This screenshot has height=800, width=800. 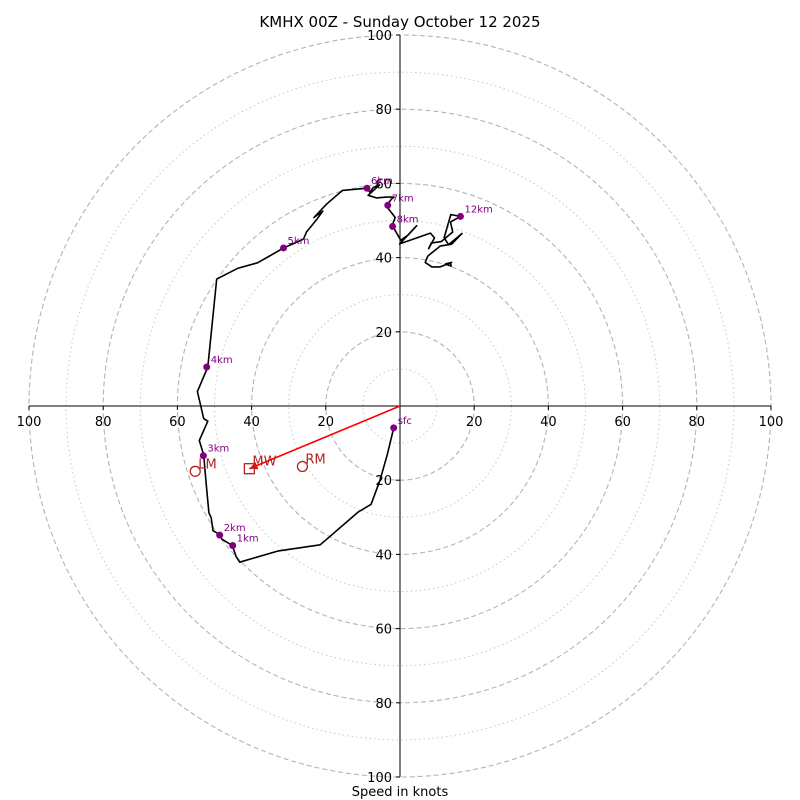 What do you see at coordinates (249, 469) in the screenshot?
I see `mean-wind-marker` at bounding box center [249, 469].